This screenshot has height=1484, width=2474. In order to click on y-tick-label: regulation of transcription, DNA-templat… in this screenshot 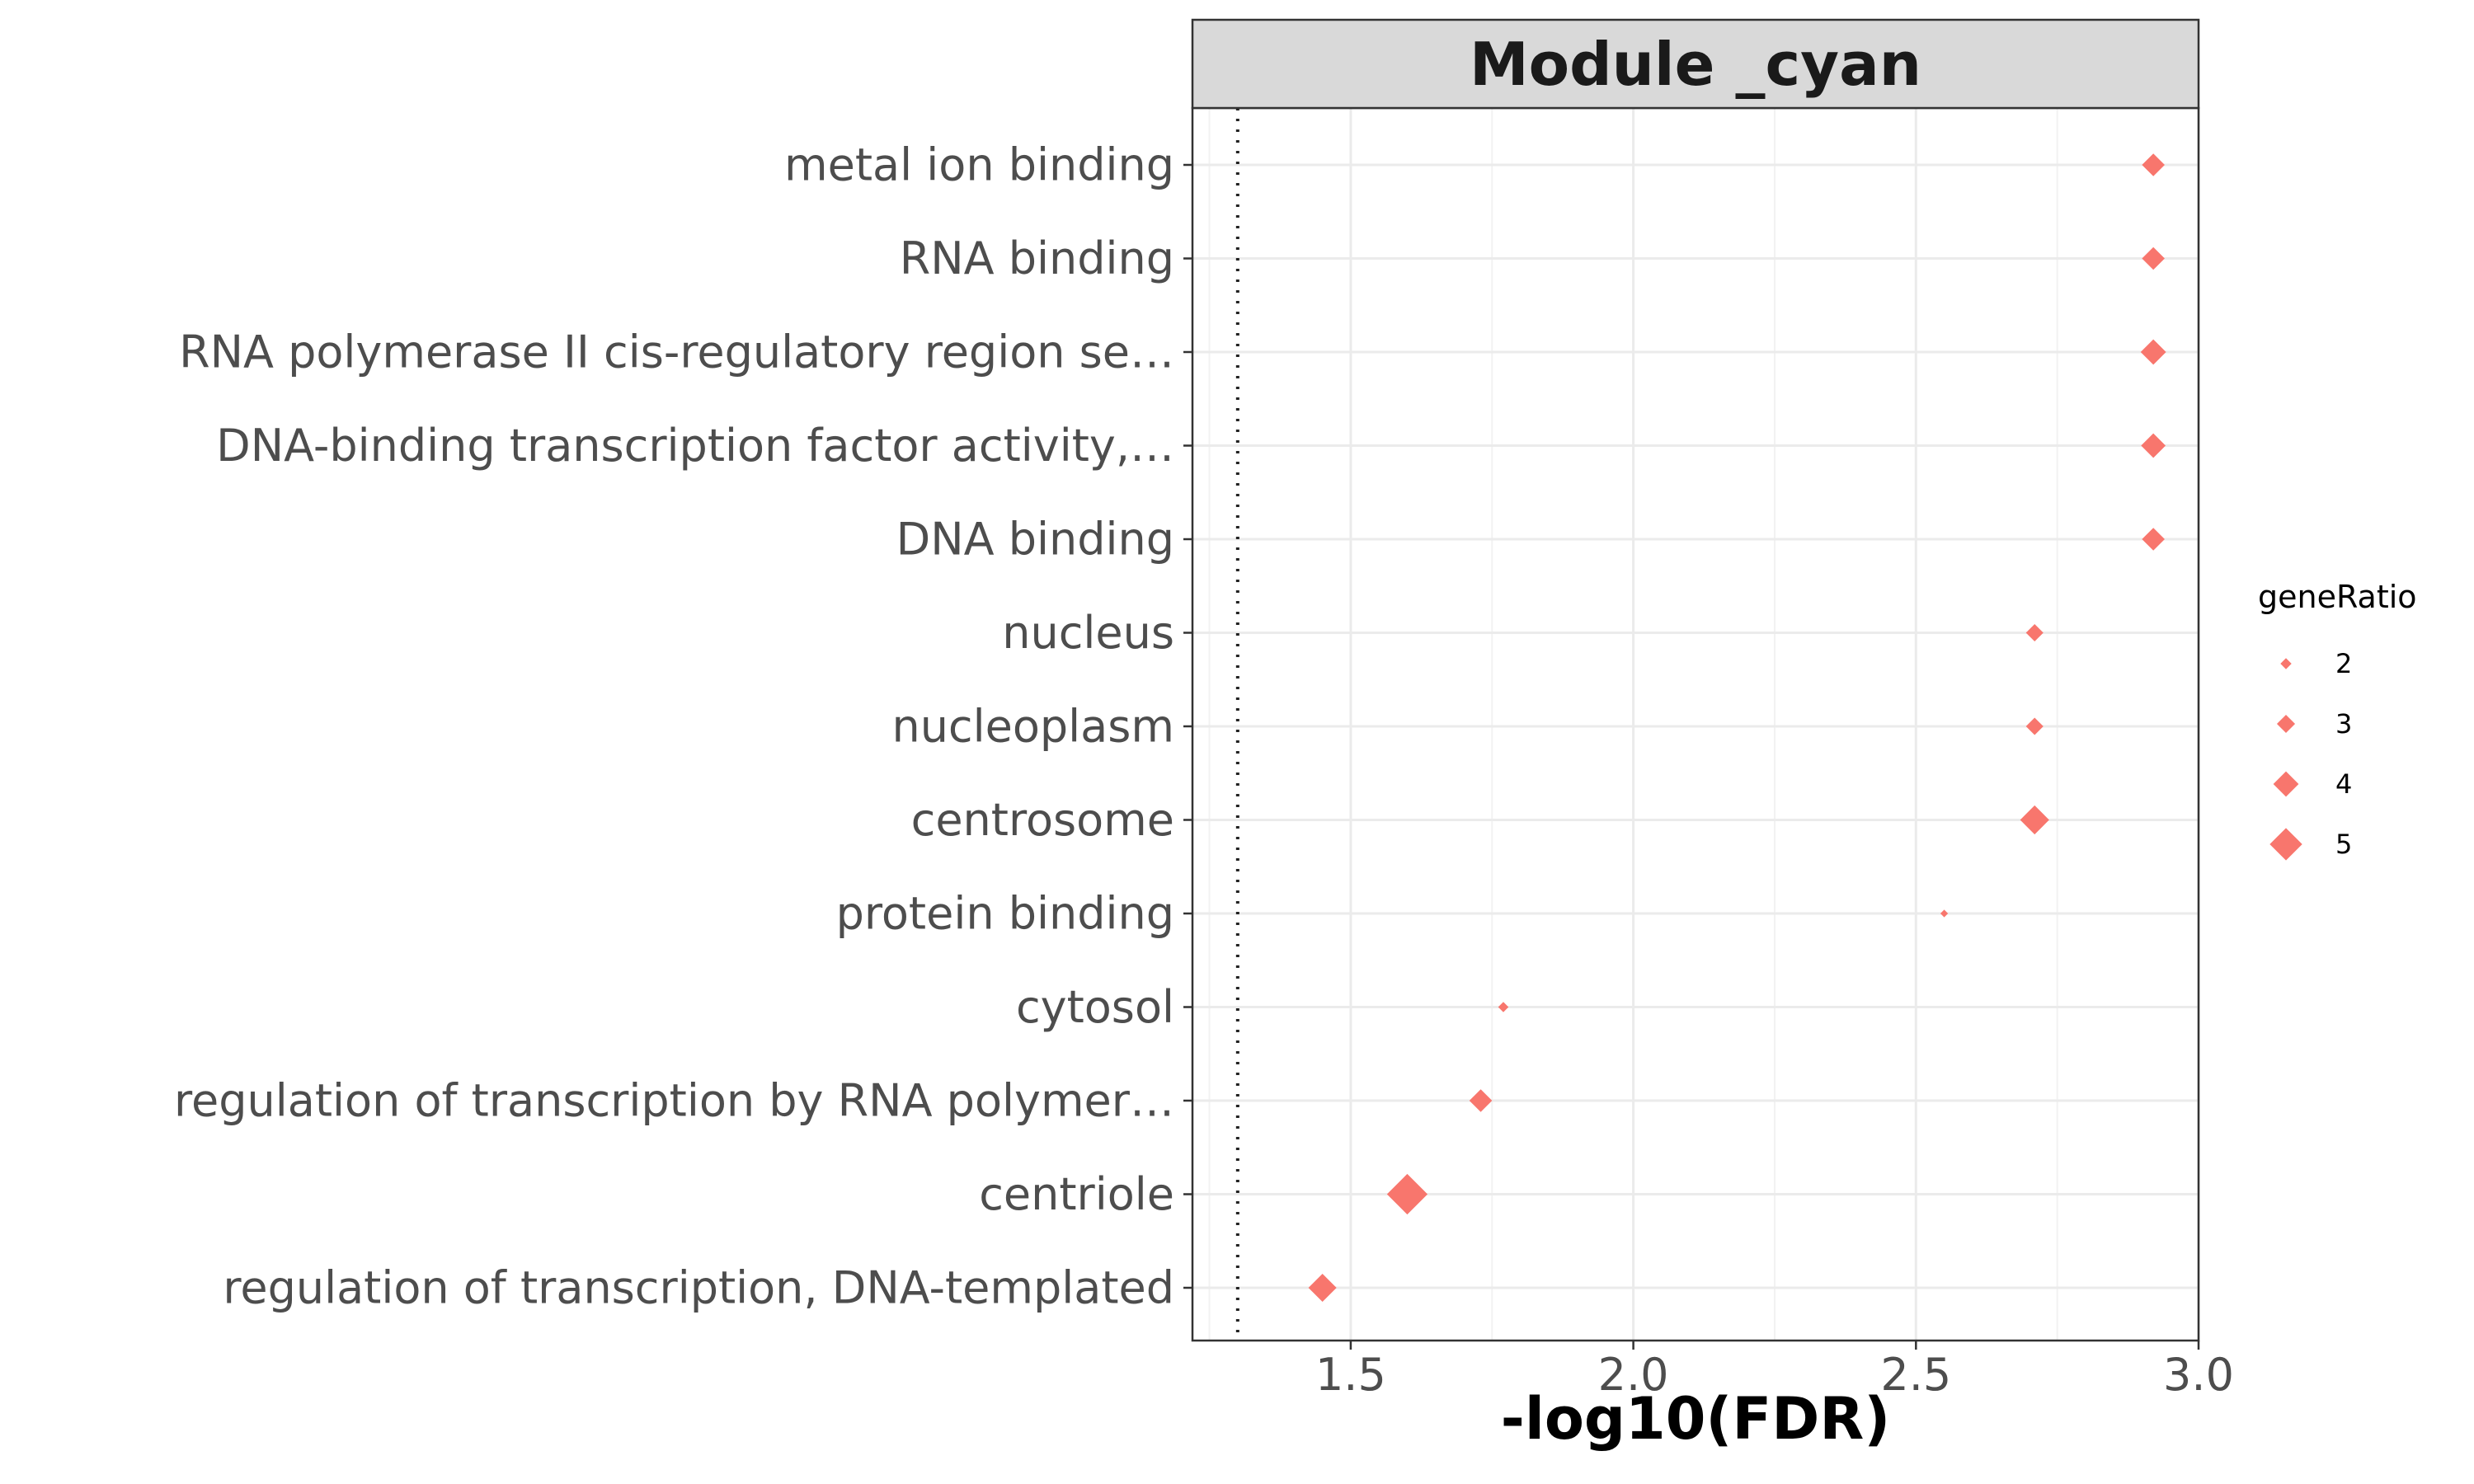, I will do `click(698, 1288)`.